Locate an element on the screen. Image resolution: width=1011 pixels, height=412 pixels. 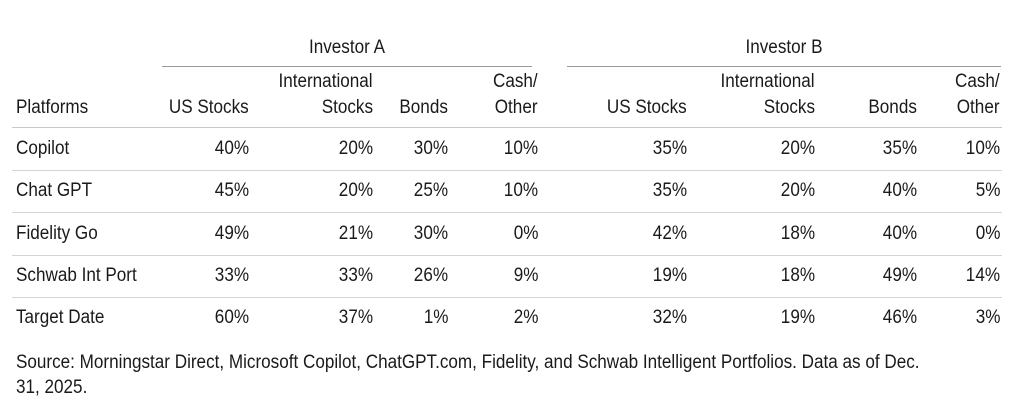
platforms-header: Platforms is located at coordinates (52, 107).